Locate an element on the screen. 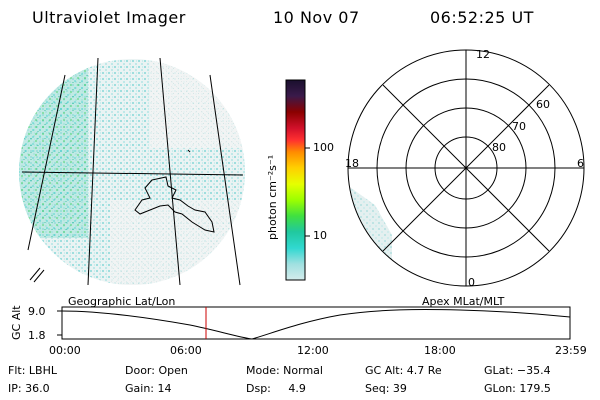 This screenshot has height=400, width=600. right-panel-label: Apex MLat/MLT is located at coordinates (463, 301).